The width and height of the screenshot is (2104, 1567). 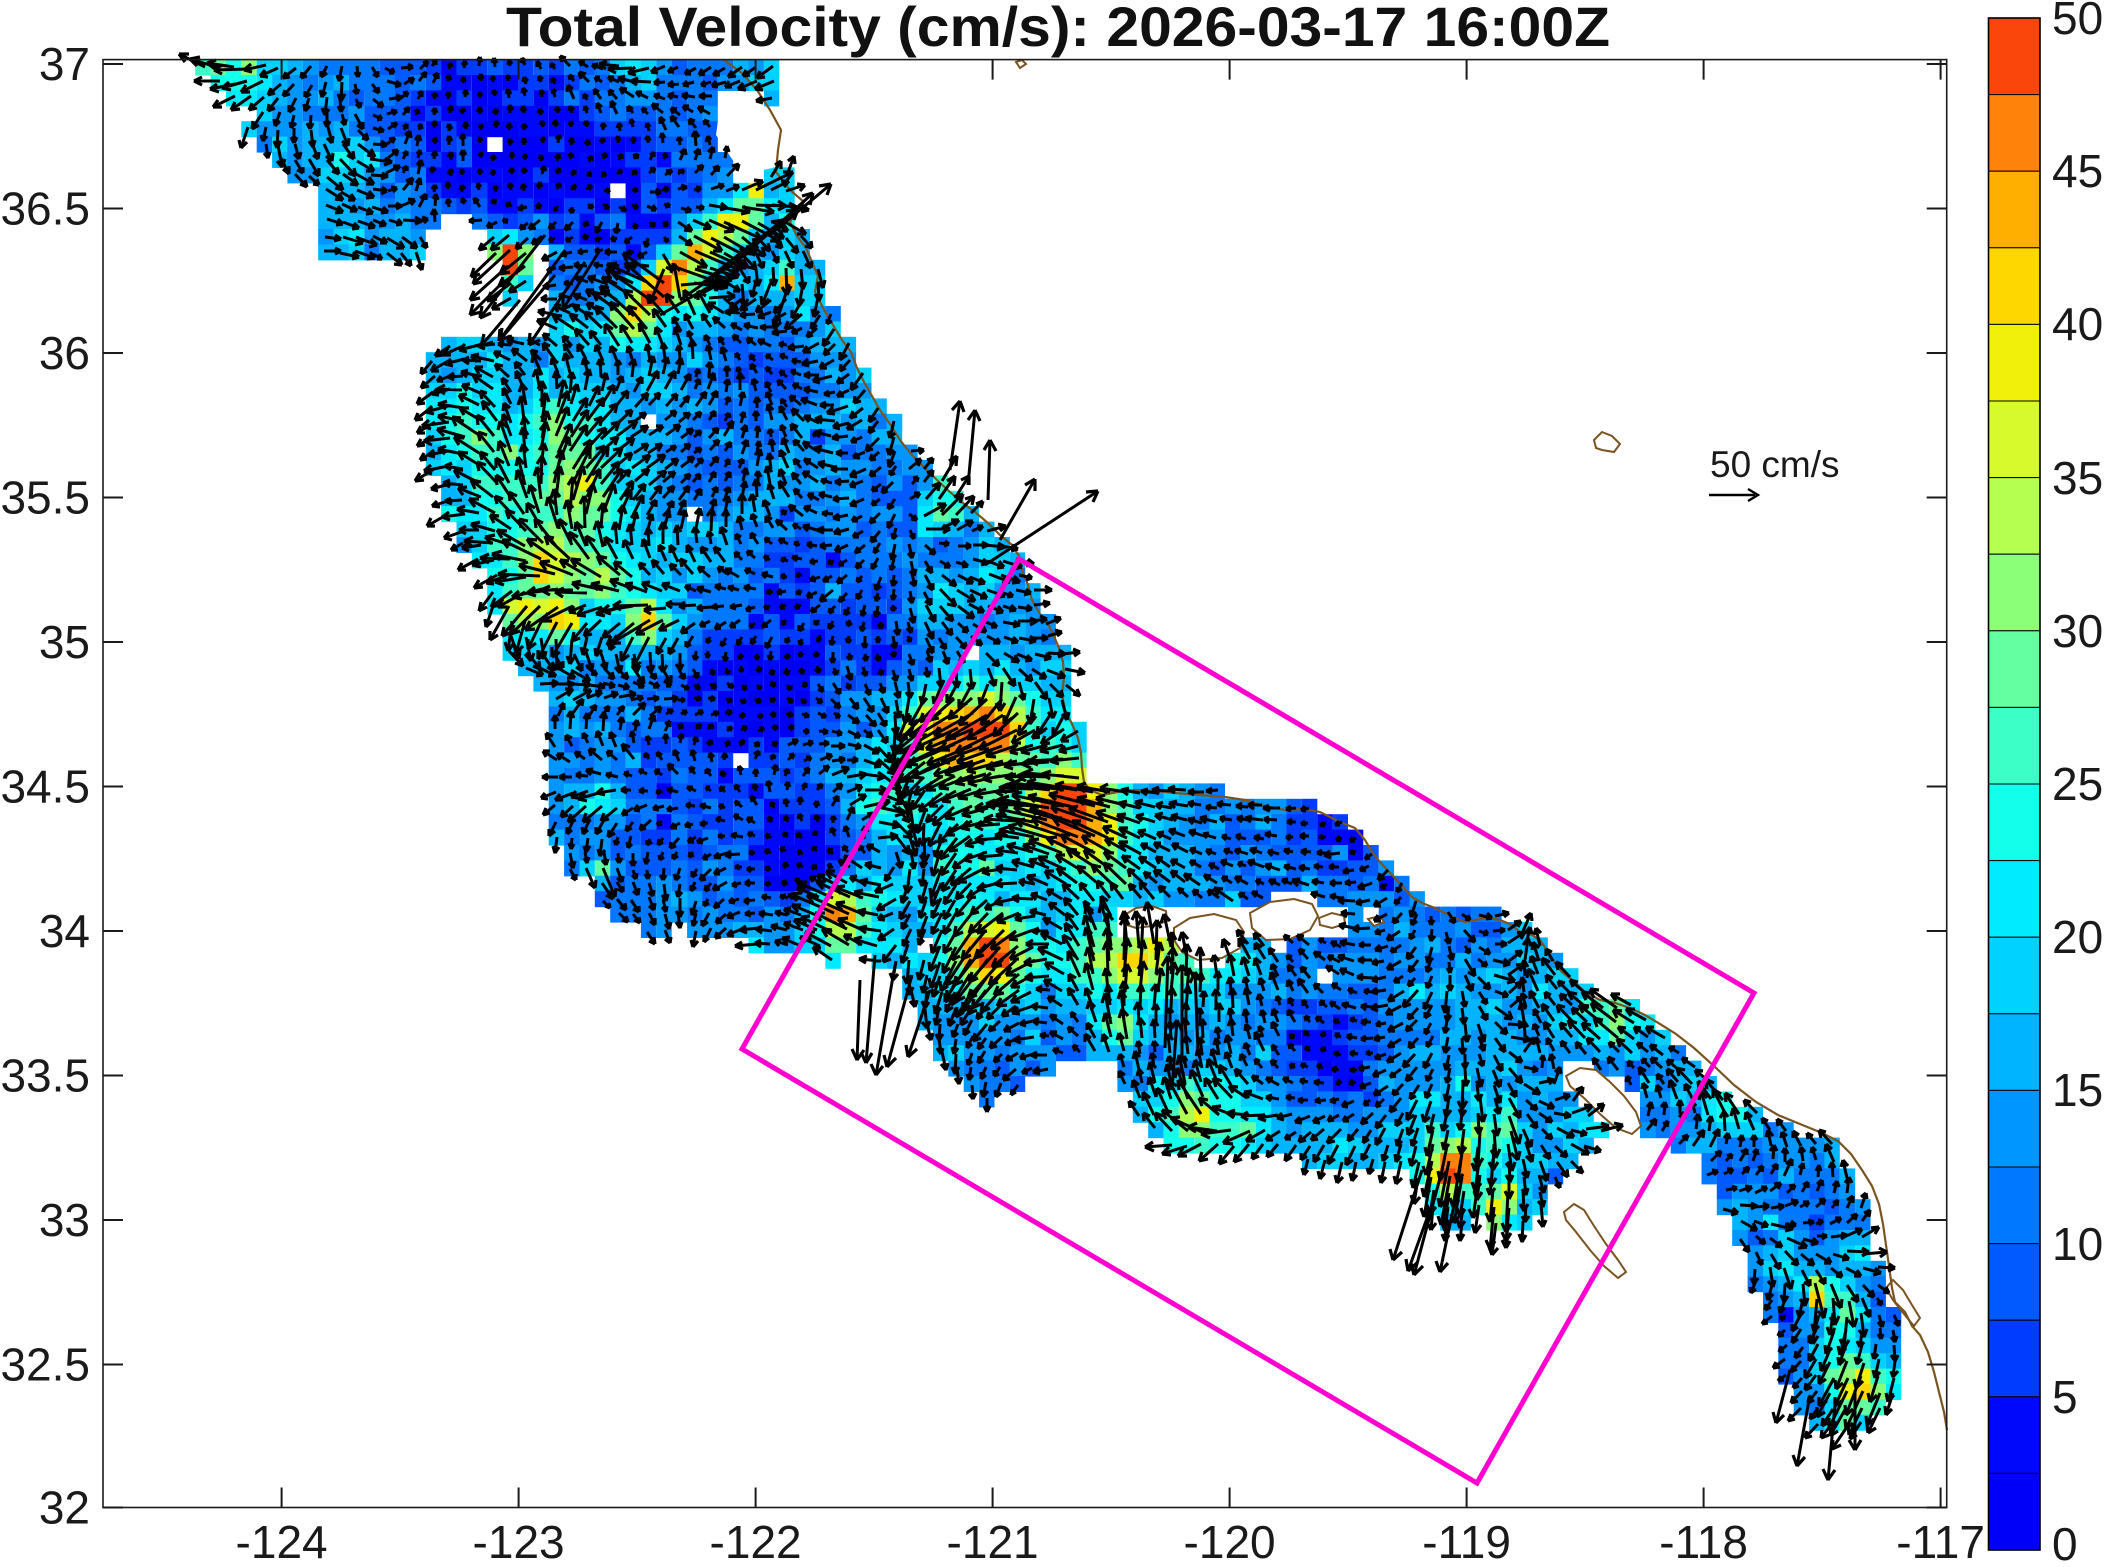 What do you see at coordinates (64, 353) in the screenshot?
I see `svg-text: 36` at bounding box center [64, 353].